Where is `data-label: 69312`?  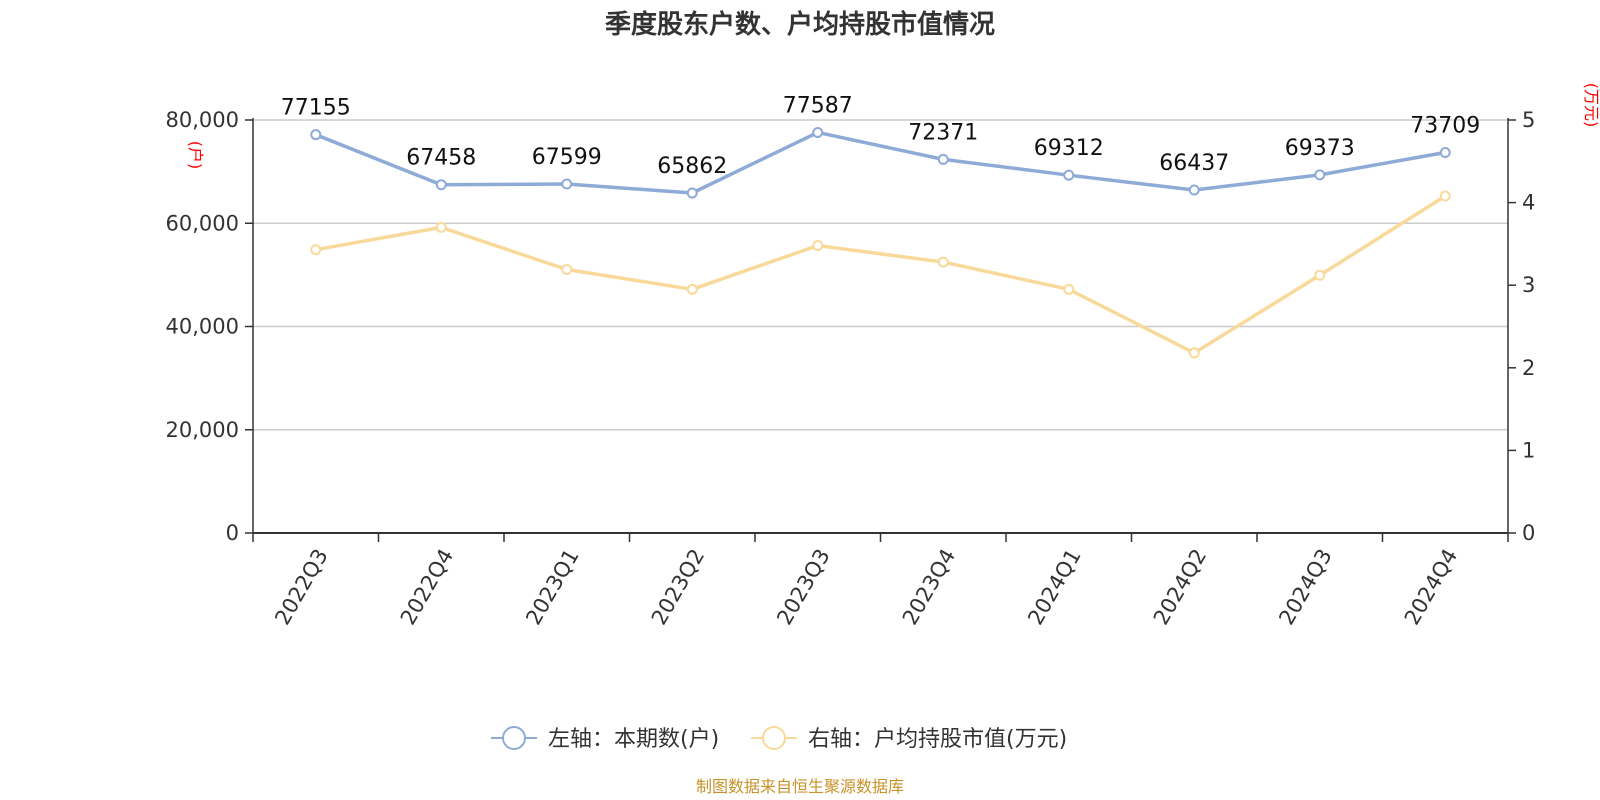
data-label: 69312 is located at coordinates (1069, 148).